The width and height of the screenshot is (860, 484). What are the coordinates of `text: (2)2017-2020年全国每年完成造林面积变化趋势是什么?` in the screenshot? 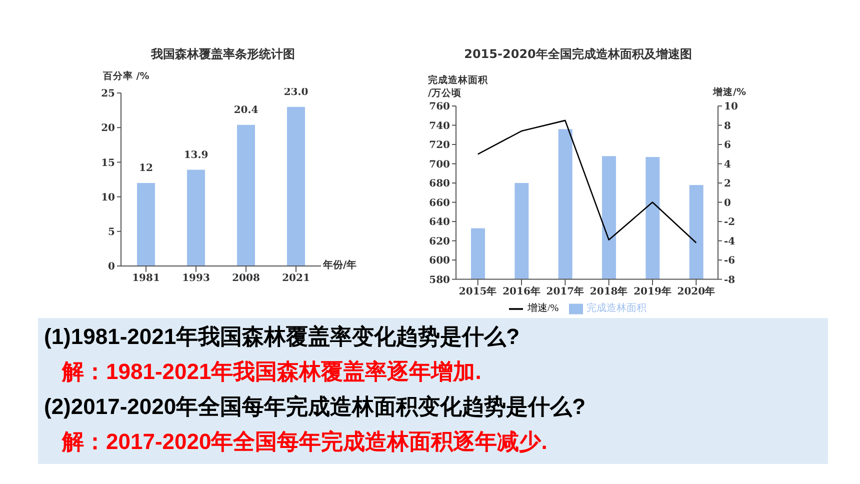 It's located at (315, 407).